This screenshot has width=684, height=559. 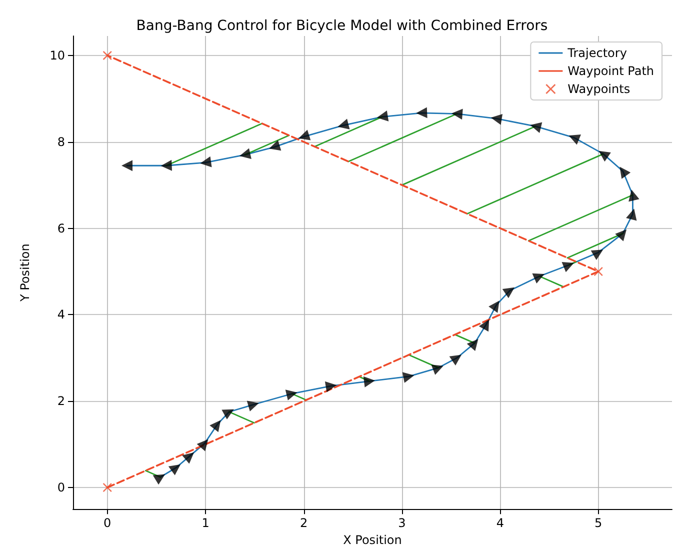 What do you see at coordinates (342, 26) in the screenshot?
I see `chart-title: Bang-Bang Control for Bicycle Model with Combined Errors` at bounding box center [342, 26].